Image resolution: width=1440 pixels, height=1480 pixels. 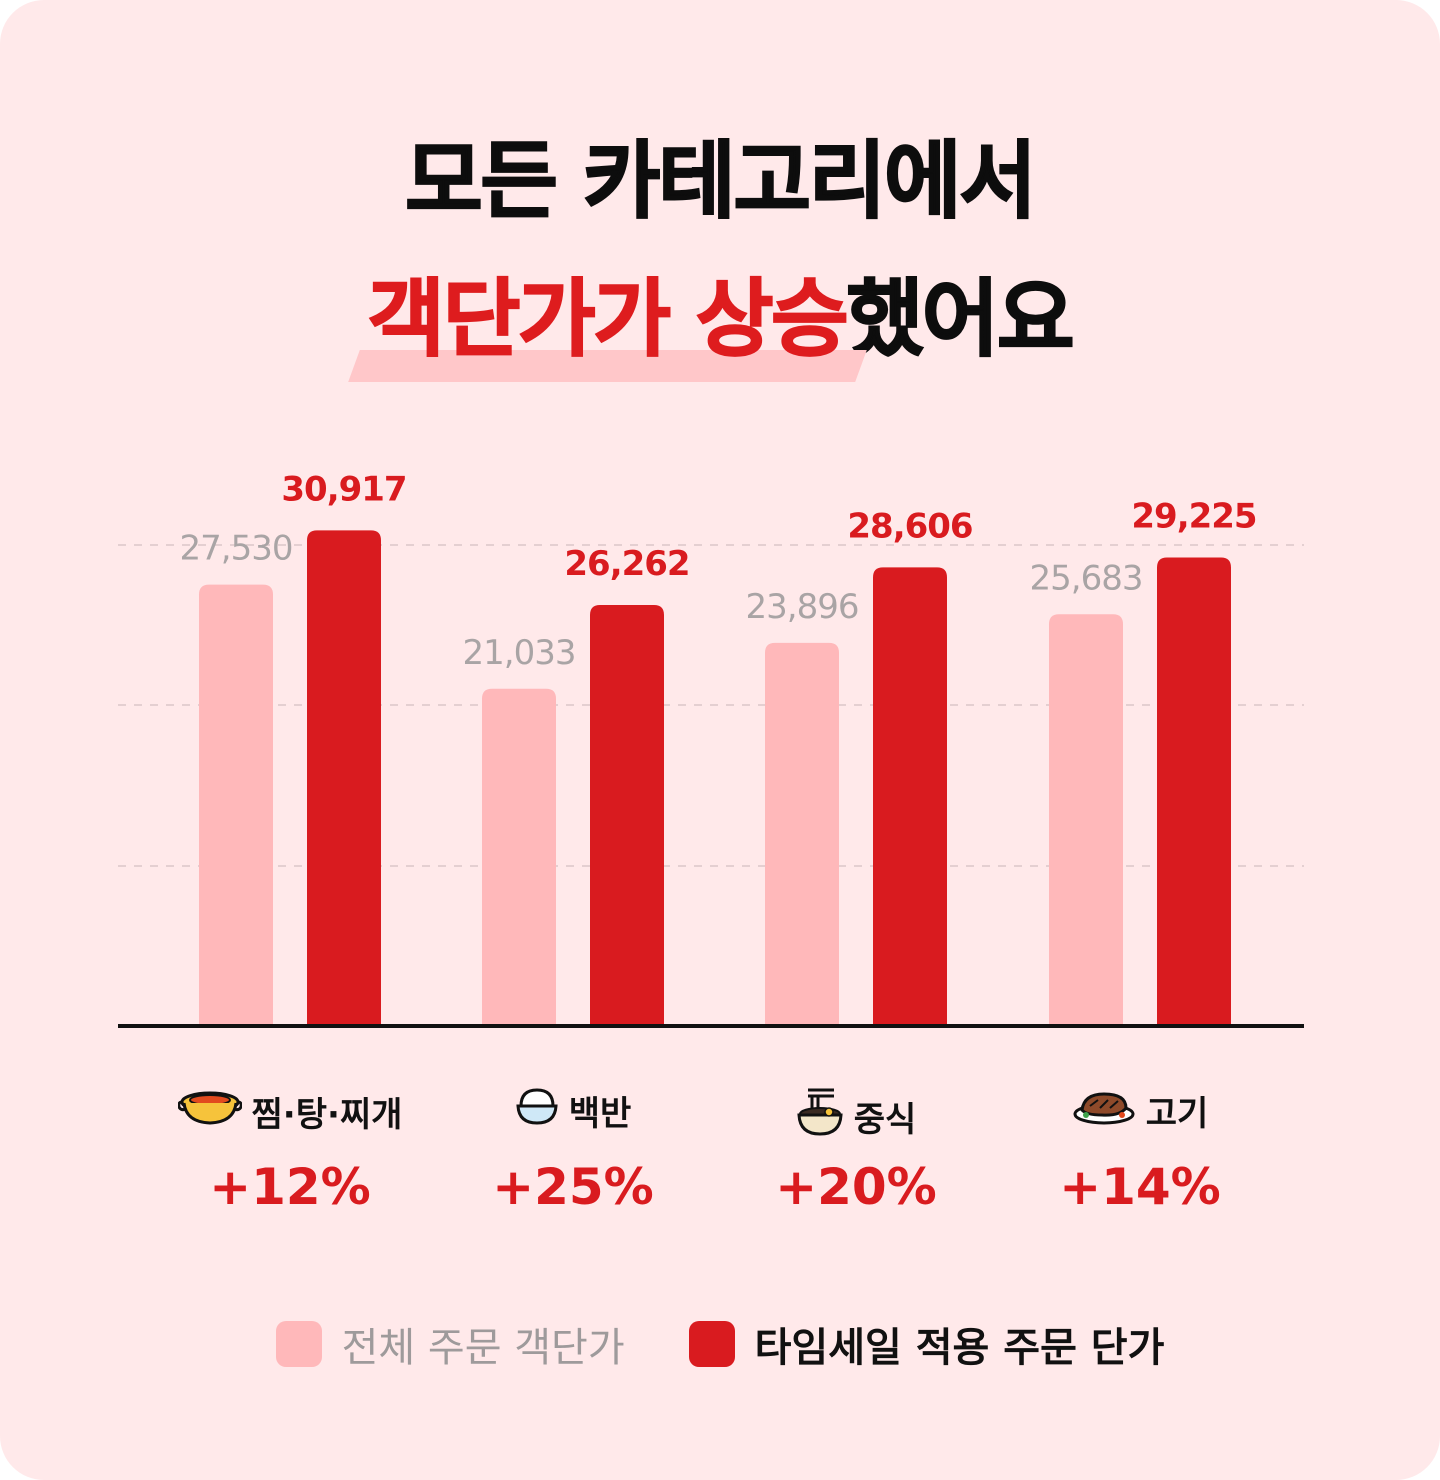 I want to click on legend-swatch-overall, so click(x=298, y=1344).